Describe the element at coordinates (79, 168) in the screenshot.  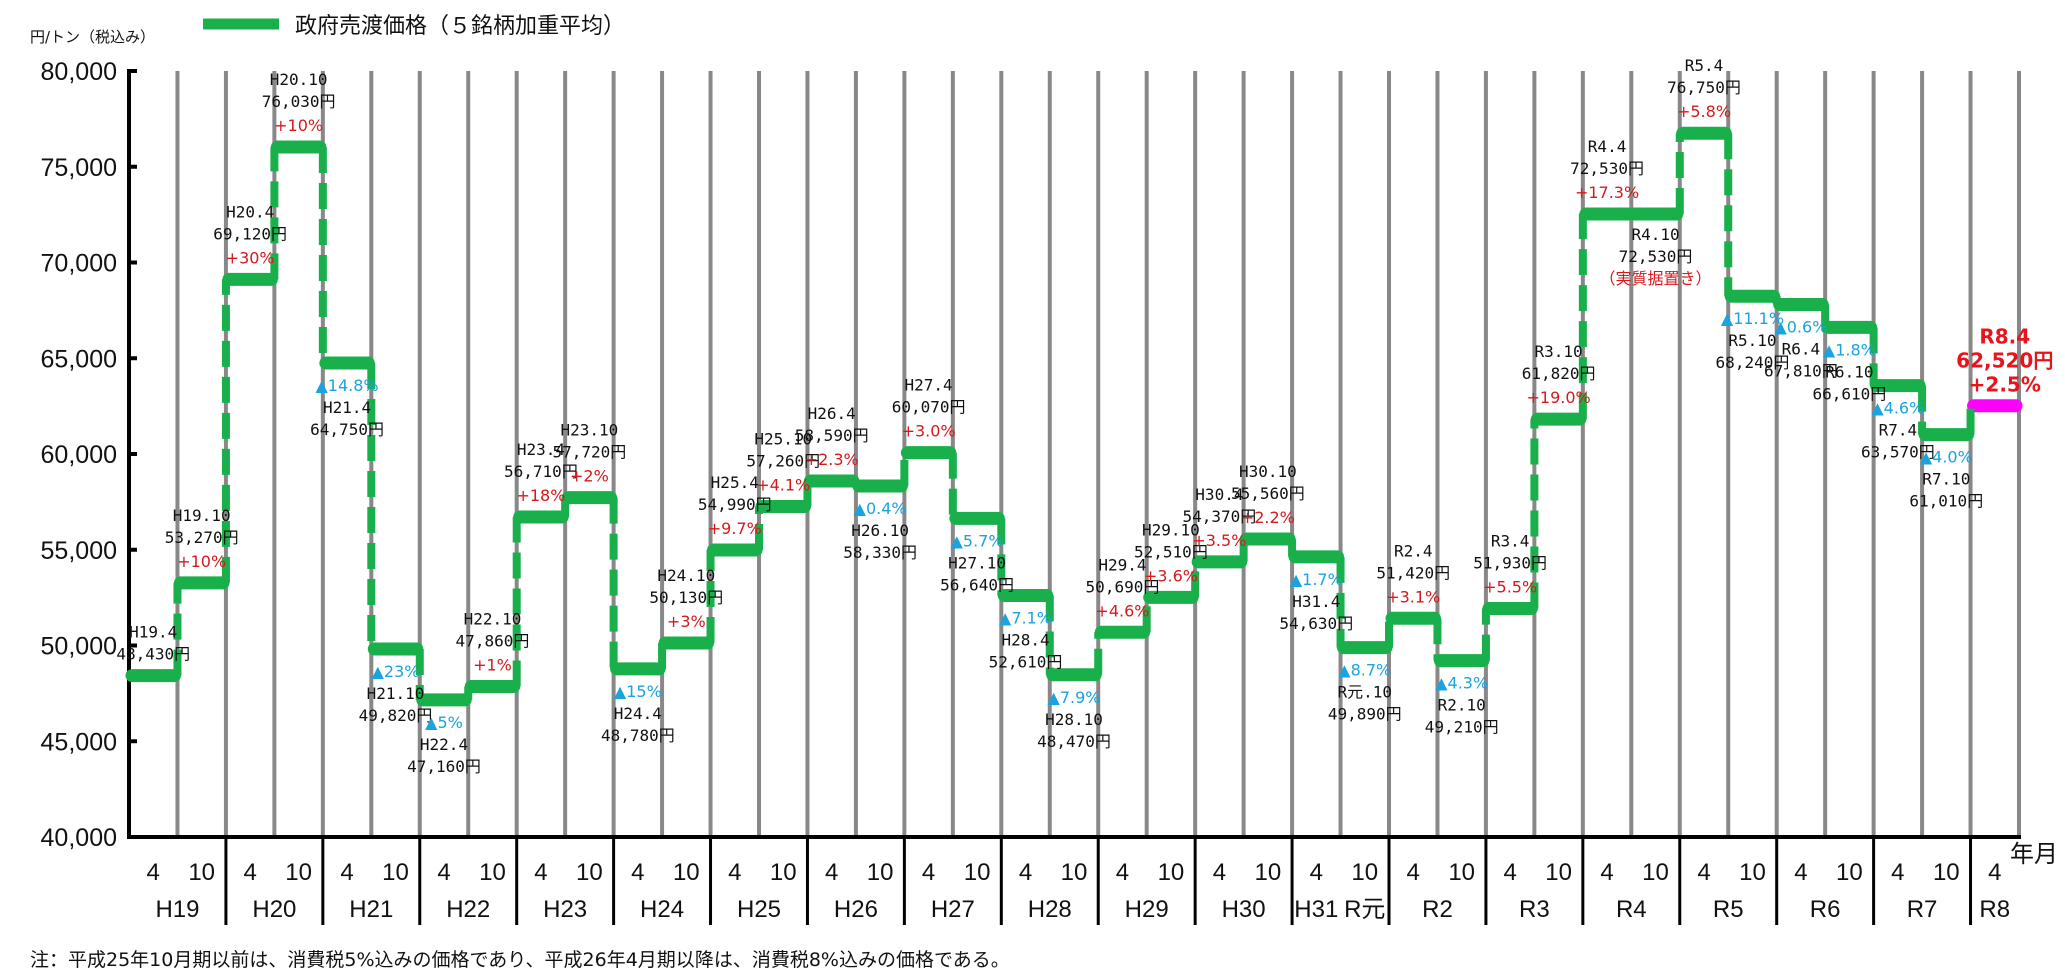
I see `y-tick-label: 75,000` at that location.